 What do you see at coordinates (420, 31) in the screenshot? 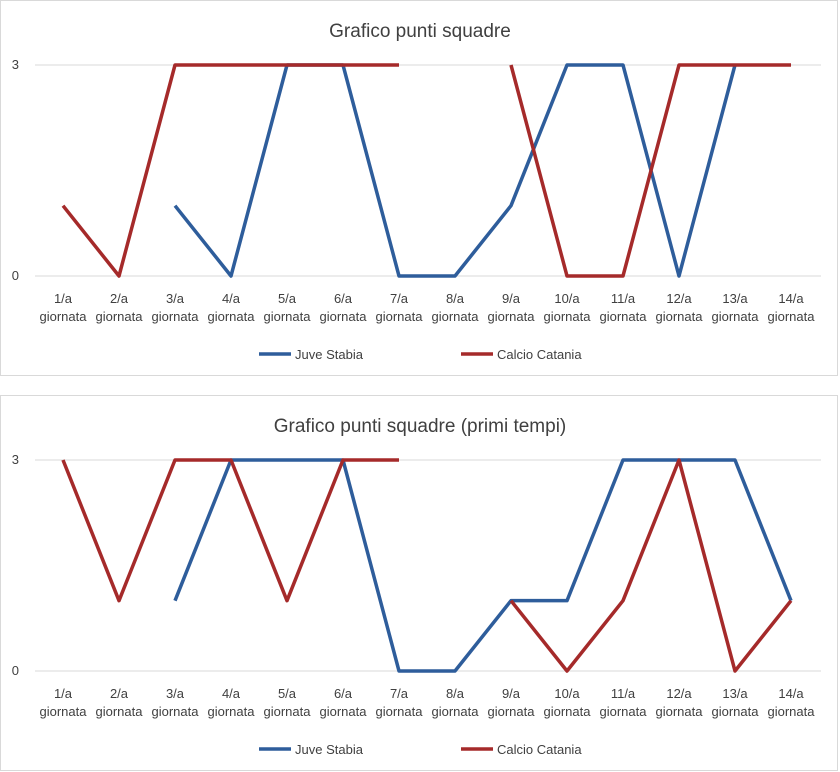
I see `chart-title: Grafico punti squadre` at bounding box center [420, 31].